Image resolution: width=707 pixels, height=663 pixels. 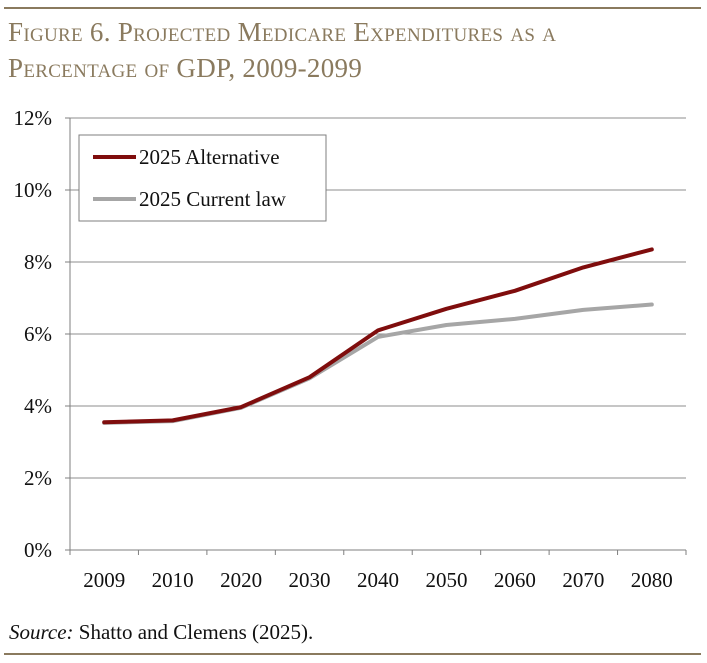 I want to click on y-tick-label: 2%, so click(x=38, y=478).